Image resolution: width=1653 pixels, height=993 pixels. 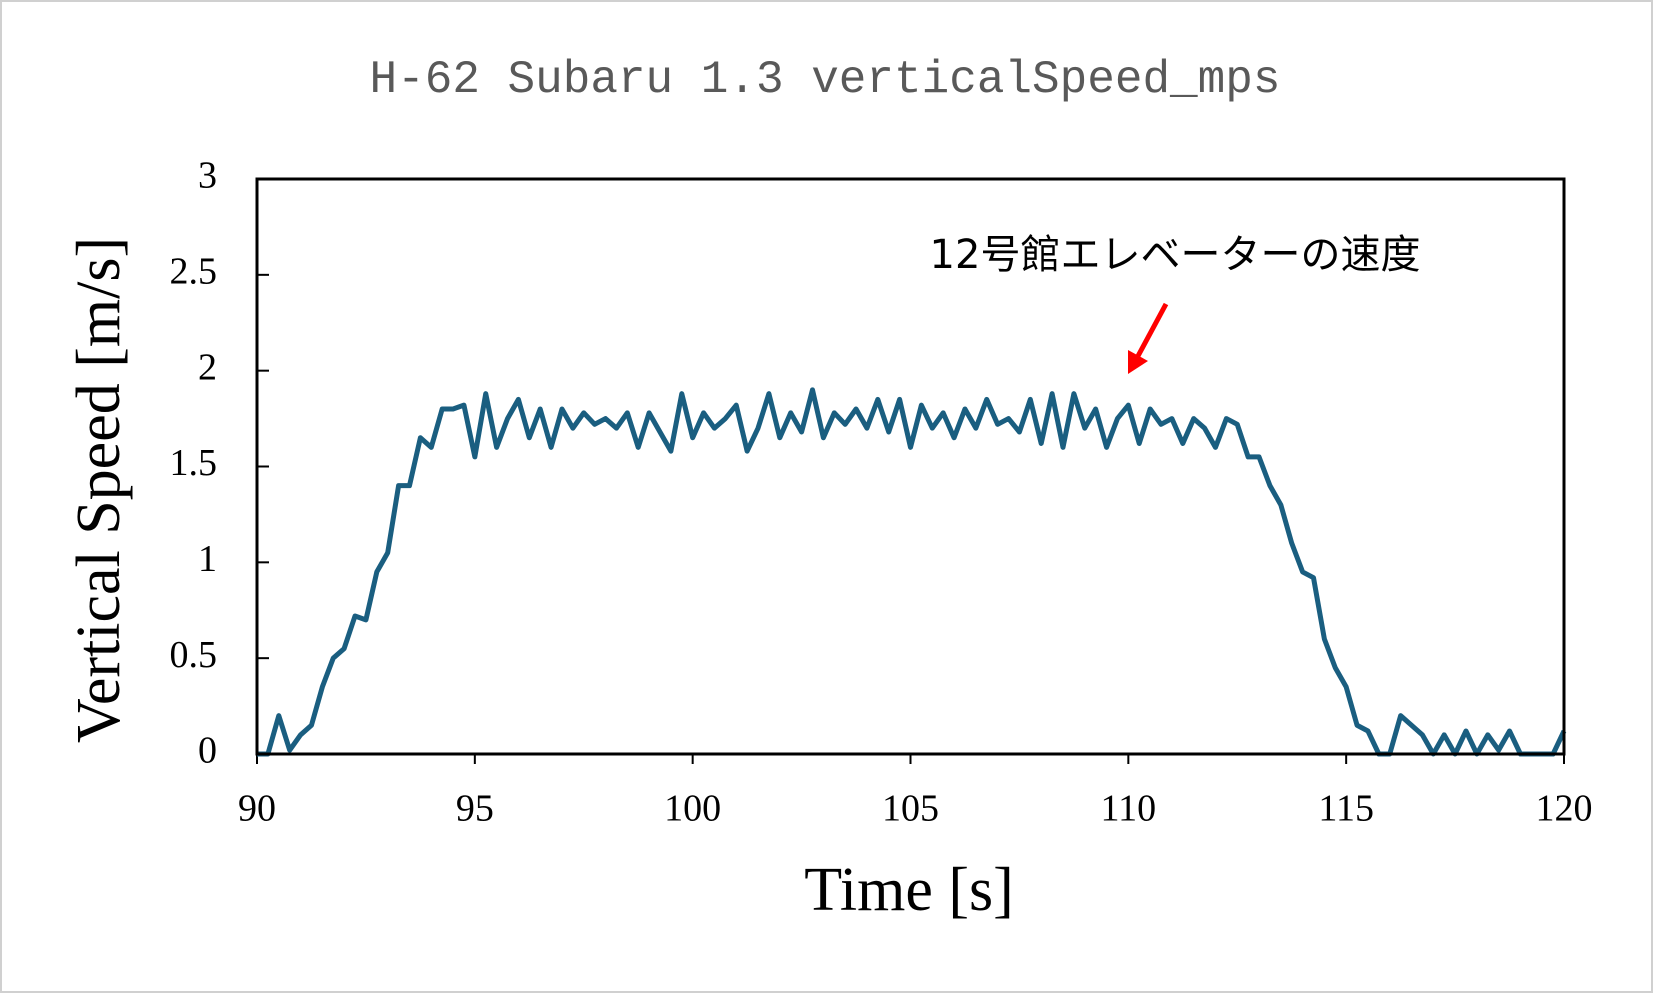 I want to click on annotation-arrow, so click(x=1152, y=330).